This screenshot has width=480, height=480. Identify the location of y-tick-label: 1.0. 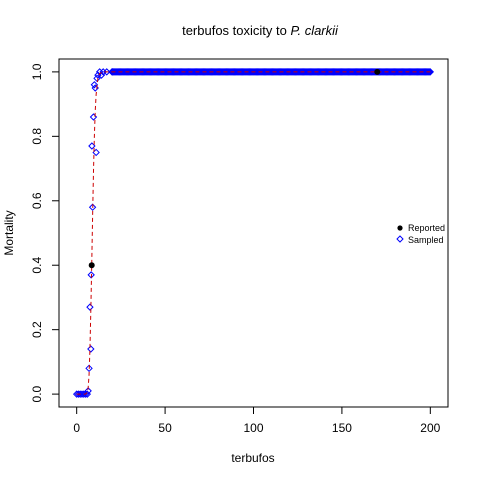
(37, 71).